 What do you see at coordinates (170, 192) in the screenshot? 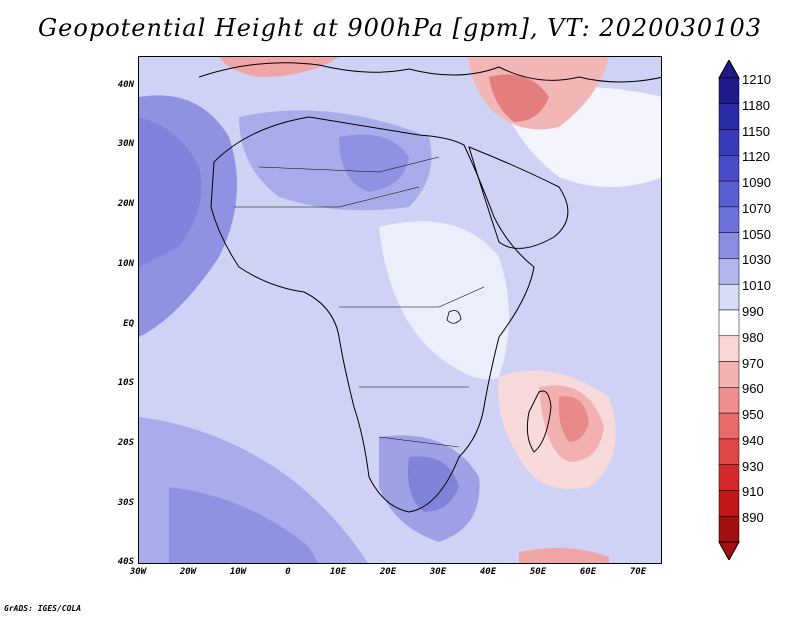
I see `field-atlantic-core` at bounding box center [170, 192].